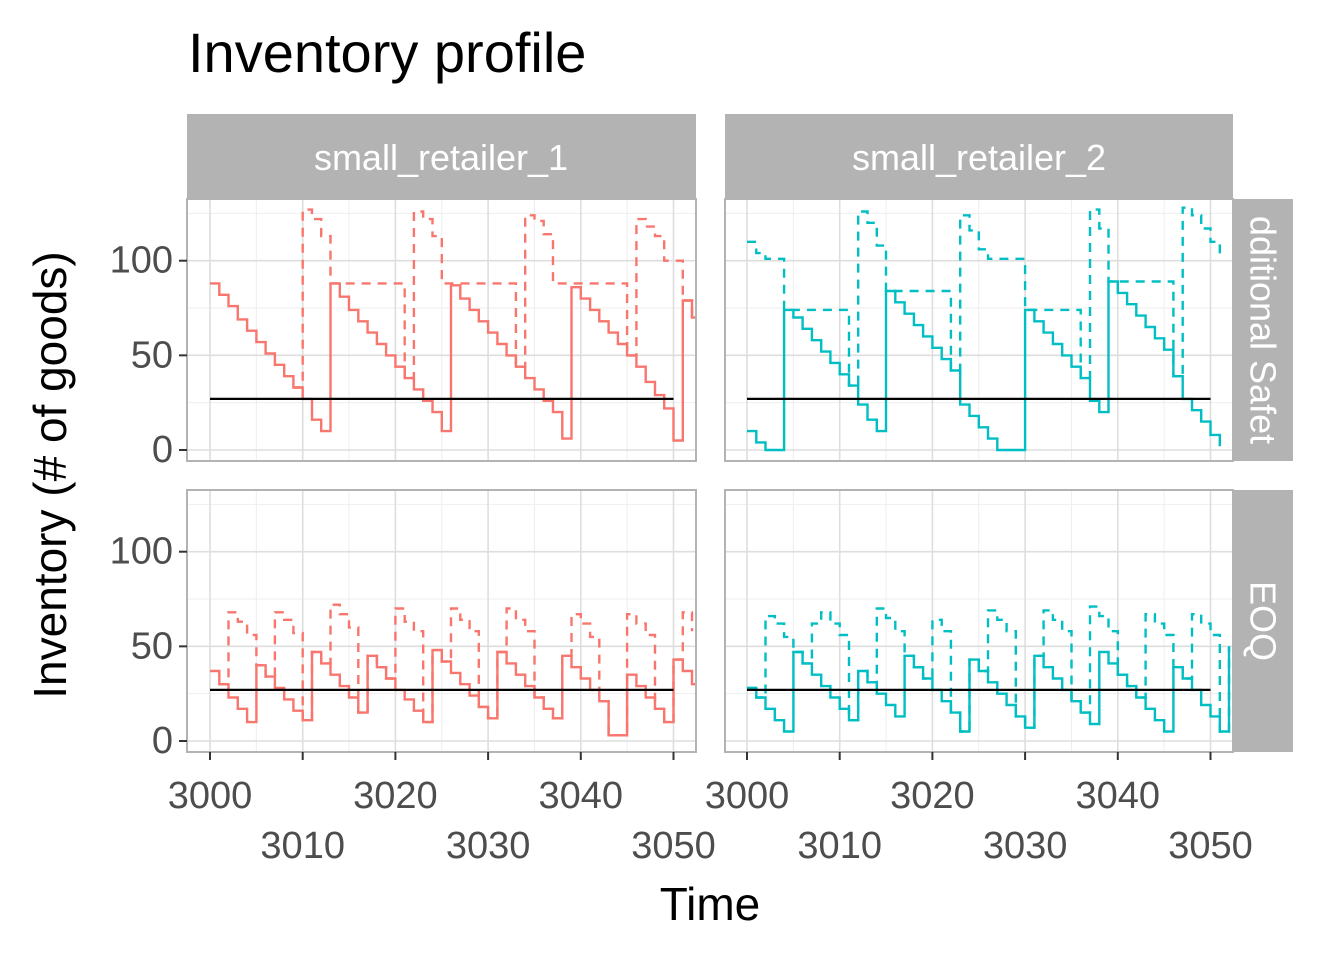 The height and width of the screenshot is (960, 1344). What do you see at coordinates (710, 156) in the screenshot?
I see `column-strips: small_retailer_1 small_retailer_2` at bounding box center [710, 156].